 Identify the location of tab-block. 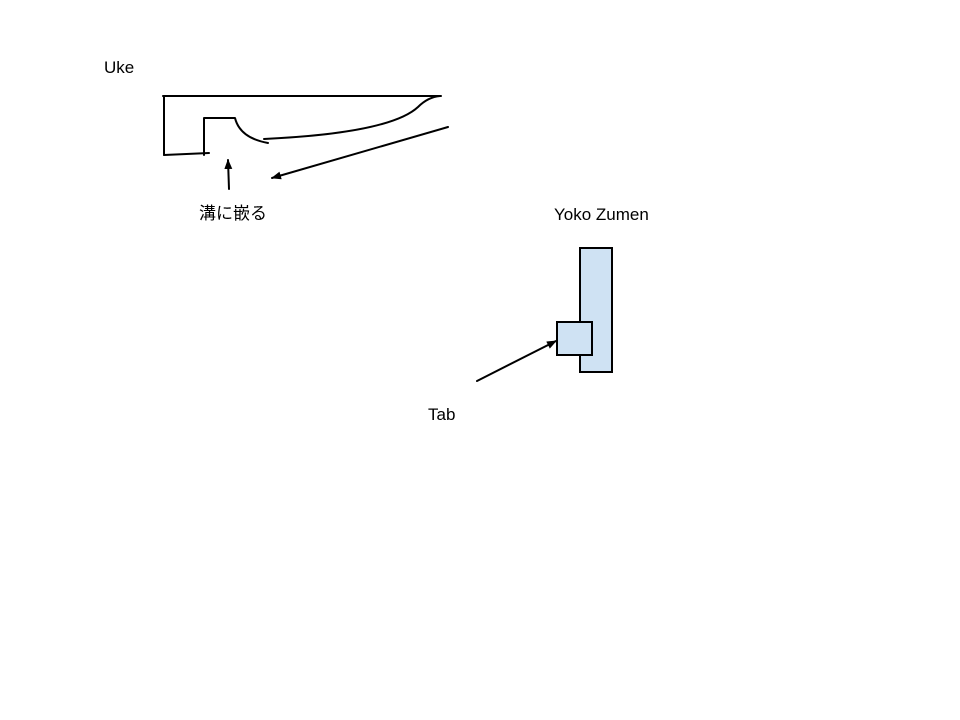
(574, 338).